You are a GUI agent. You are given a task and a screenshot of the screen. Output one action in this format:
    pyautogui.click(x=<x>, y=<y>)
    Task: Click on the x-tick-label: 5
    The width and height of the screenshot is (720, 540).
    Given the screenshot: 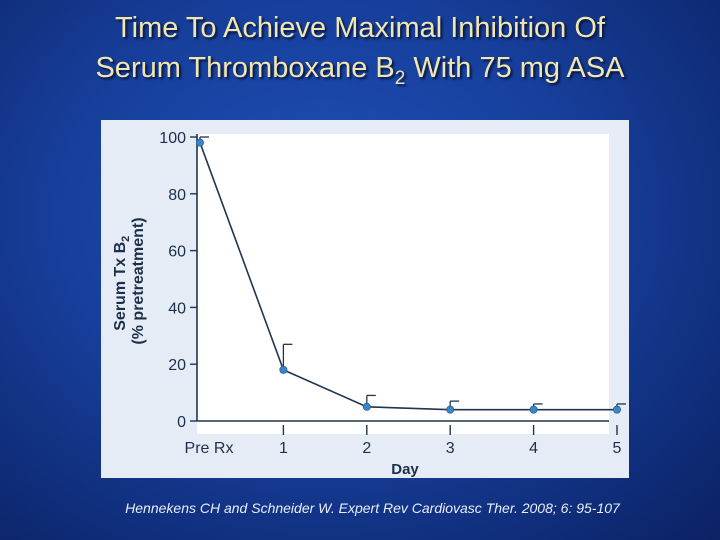 What is the action you would take?
    pyautogui.click(x=617, y=448)
    